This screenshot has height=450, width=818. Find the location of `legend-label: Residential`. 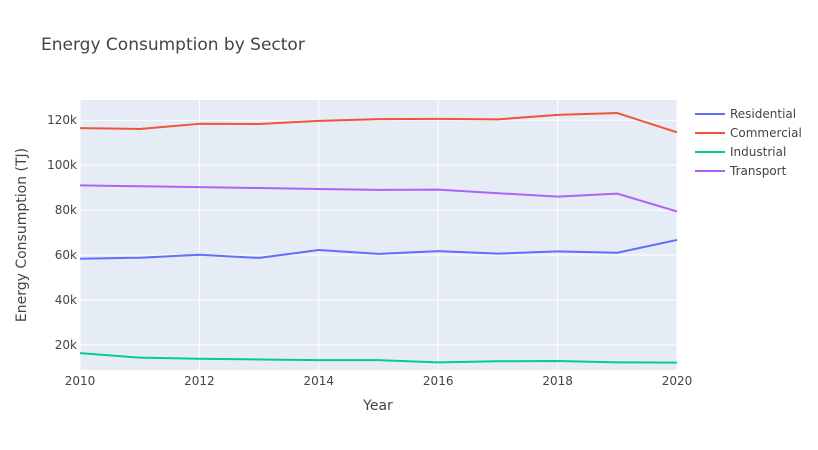

legend-label: Residential is located at coordinates (763, 114).